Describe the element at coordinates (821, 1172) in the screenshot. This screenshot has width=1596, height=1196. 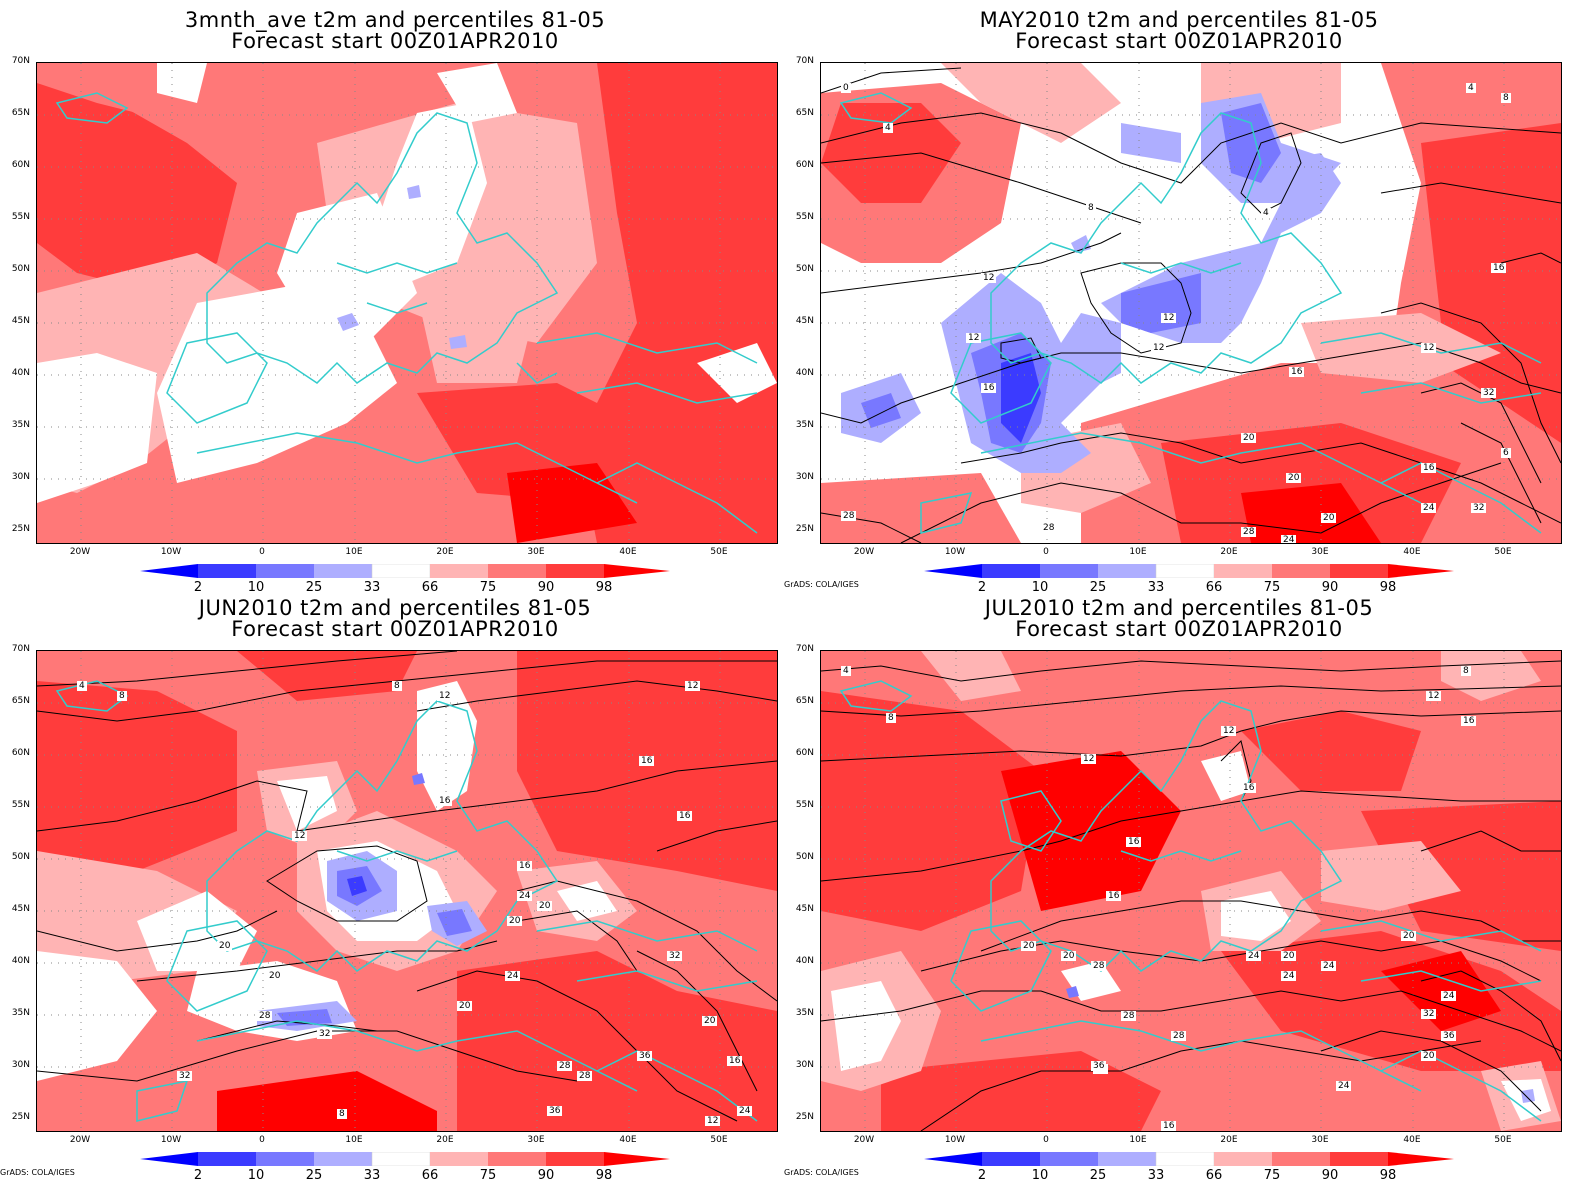
I see `grads-credit: GrADS: COLA/IGES` at that location.